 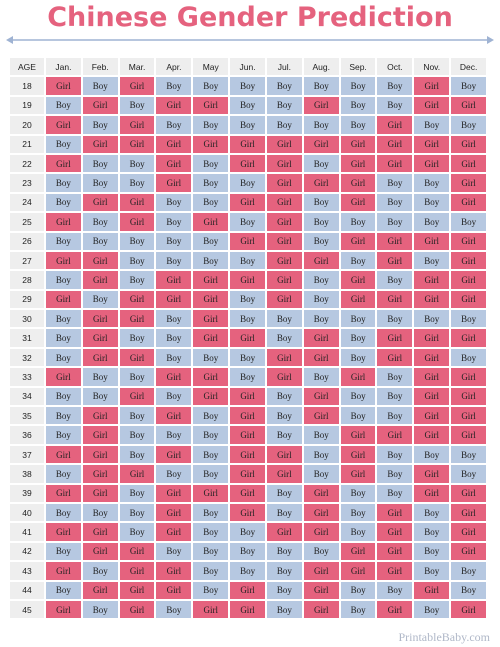 I want to click on column-header: Jul., so click(x=284, y=67).